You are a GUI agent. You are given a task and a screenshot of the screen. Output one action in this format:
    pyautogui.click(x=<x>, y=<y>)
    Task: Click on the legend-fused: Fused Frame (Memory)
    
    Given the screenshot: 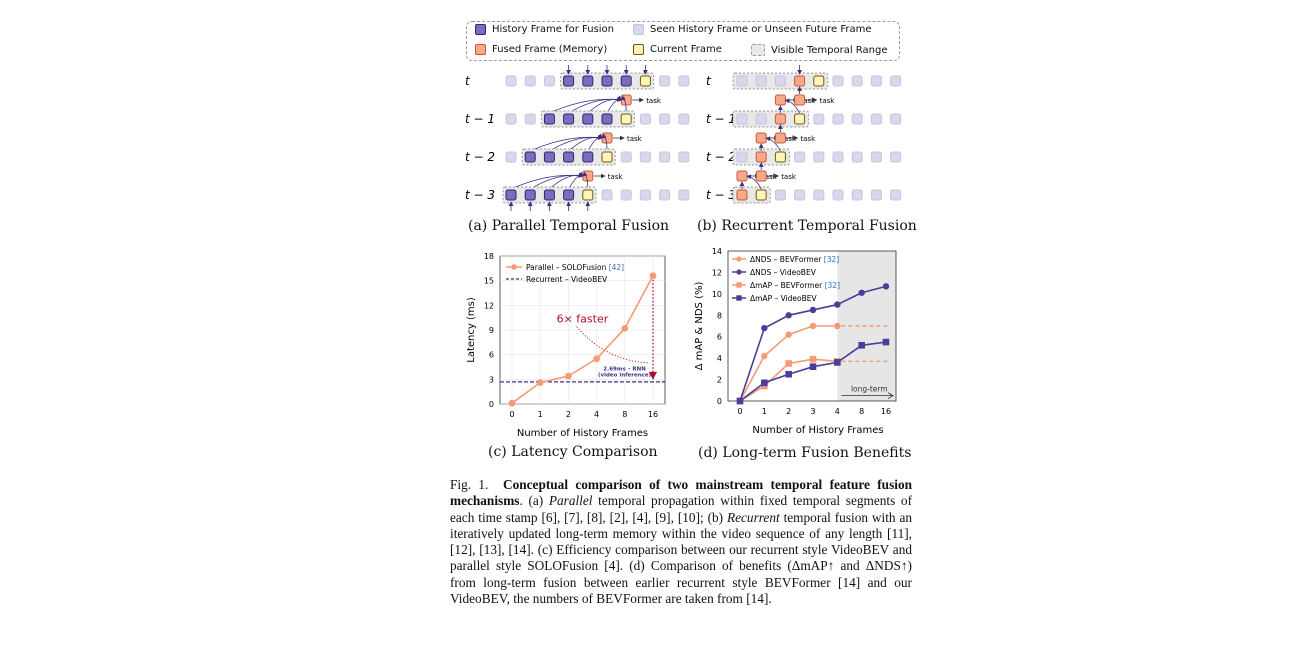 What is the action you would take?
    pyautogui.click(x=541, y=49)
    